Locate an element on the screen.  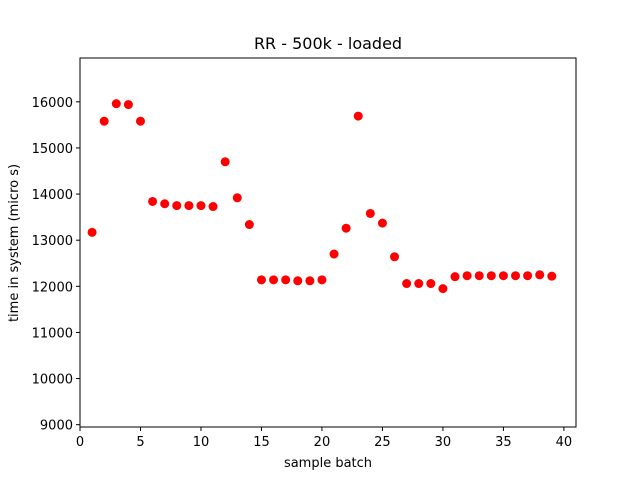
x-tick-label: 35 is located at coordinates (503, 442).